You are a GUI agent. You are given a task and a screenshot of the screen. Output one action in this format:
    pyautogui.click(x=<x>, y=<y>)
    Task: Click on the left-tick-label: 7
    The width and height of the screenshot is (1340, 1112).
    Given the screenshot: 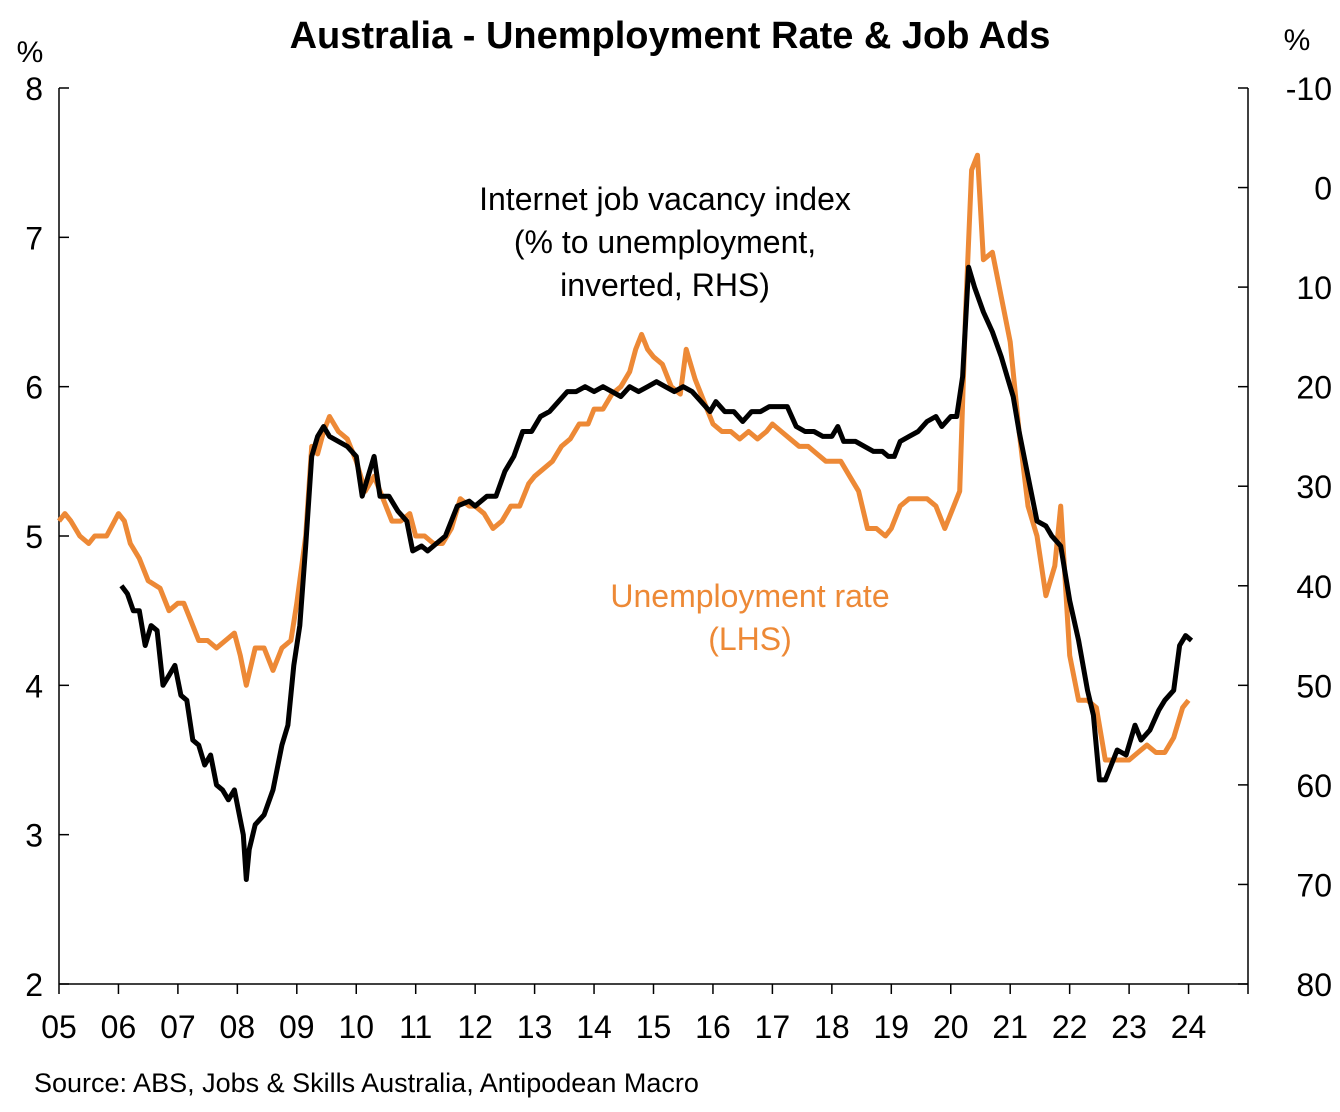 What is the action you would take?
    pyautogui.click(x=34, y=238)
    